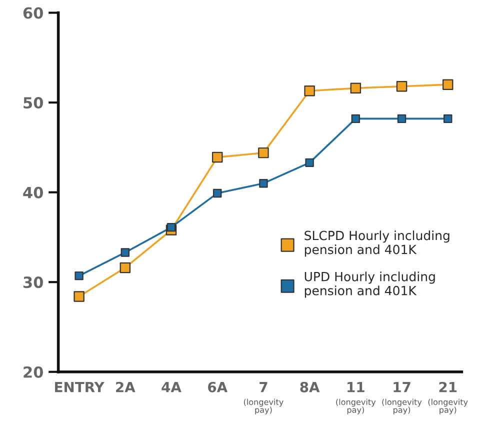 This screenshot has height=425, width=486. What do you see at coordinates (126, 387) in the screenshot?
I see `x-tick-label: 2A` at bounding box center [126, 387].